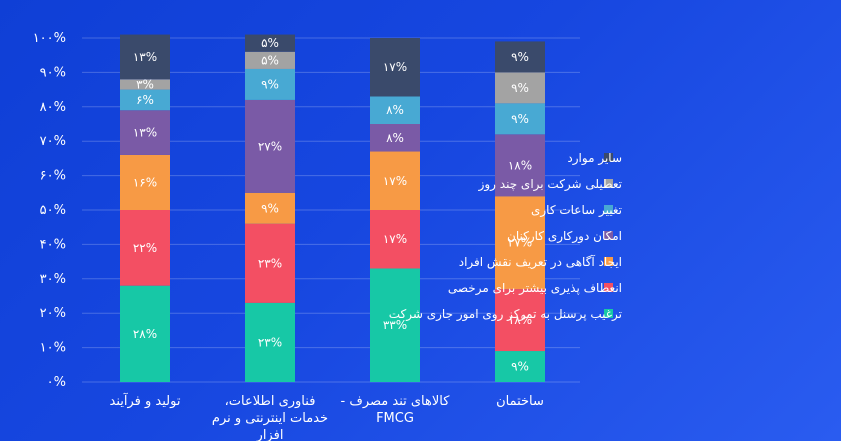 Image resolution: width=841 pixels, height=441 pixels. What do you see at coordinates (576, 210) in the screenshot?
I see `legend-label: تغییر ساعات کاری` at bounding box center [576, 210].